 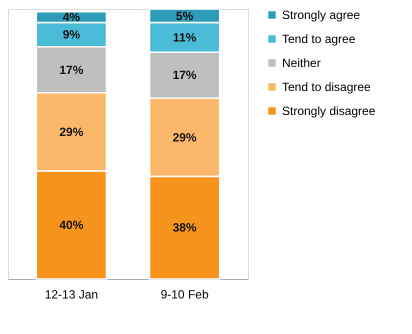 What do you see at coordinates (71, 35) in the screenshot?
I see `data-label: 9%` at bounding box center [71, 35].